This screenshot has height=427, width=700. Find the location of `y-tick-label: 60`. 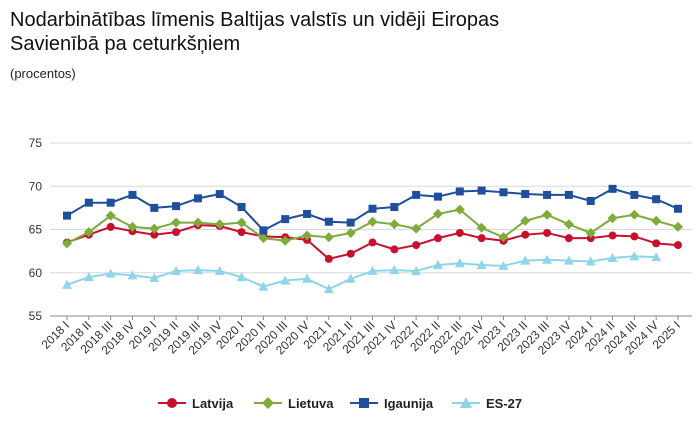

y-tick-label: 60 is located at coordinates (36, 273).